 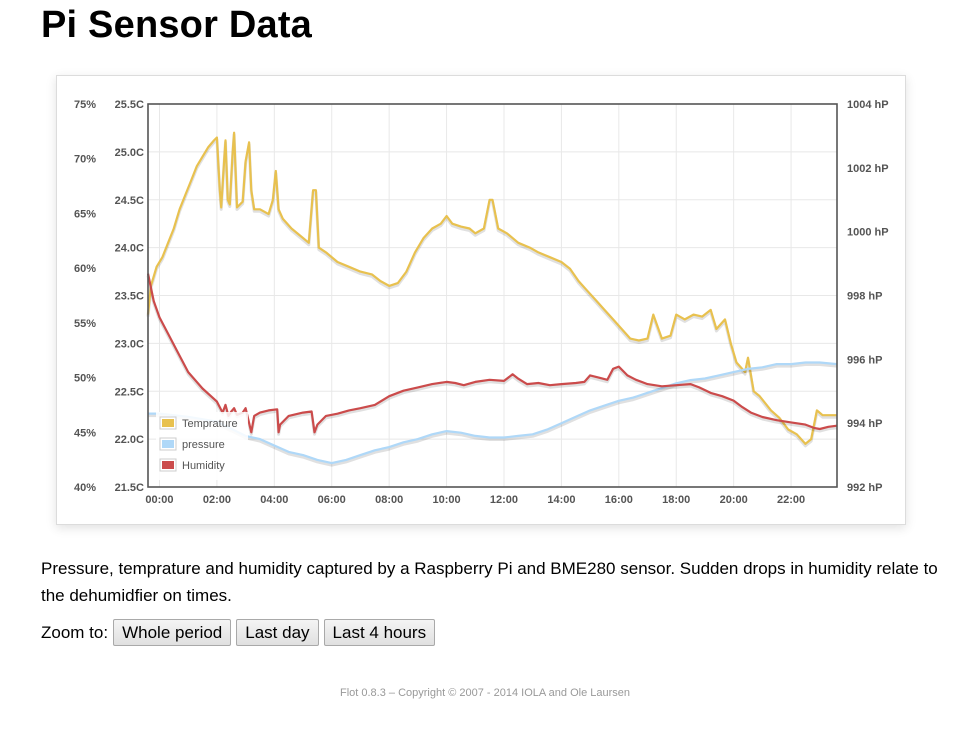 I want to click on temperature-tick-label: 25.5C, so click(x=129, y=105).